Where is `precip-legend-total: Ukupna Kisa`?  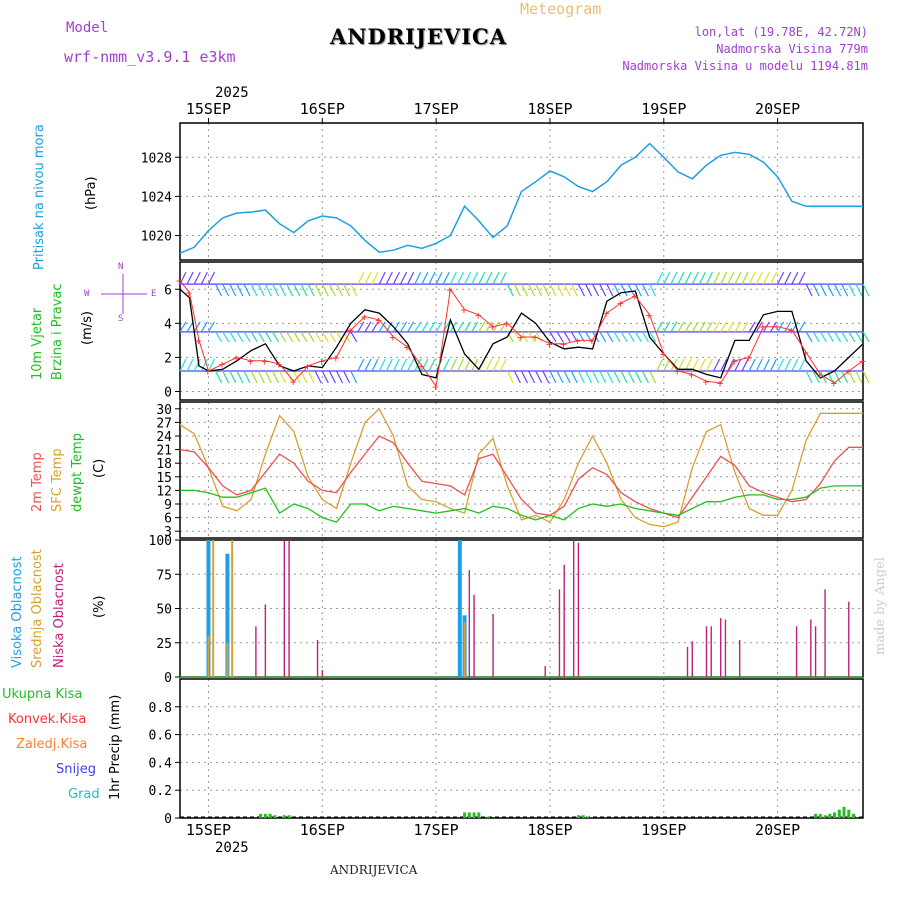 precip-legend-total: Ukupna Kisa is located at coordinates (42, 694).